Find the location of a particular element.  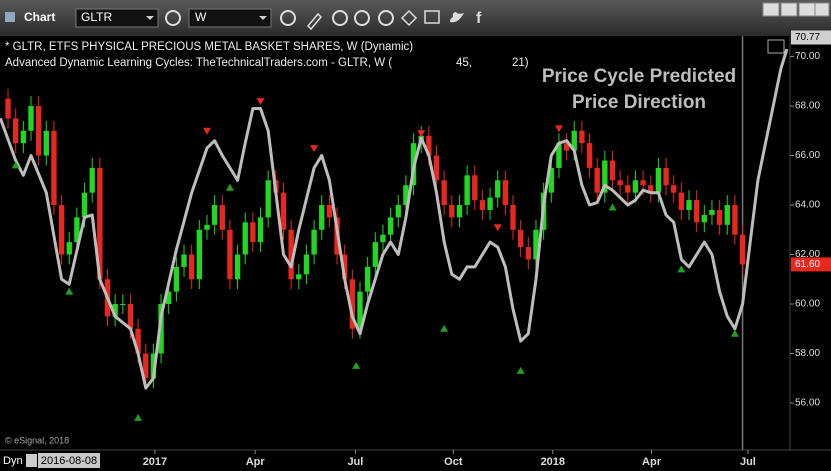

price-label-box is located at coordinates (811, 264).